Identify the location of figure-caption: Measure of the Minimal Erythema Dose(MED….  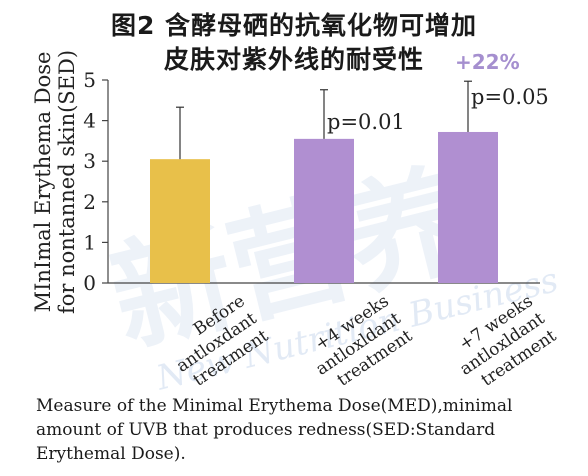
(274, 430).